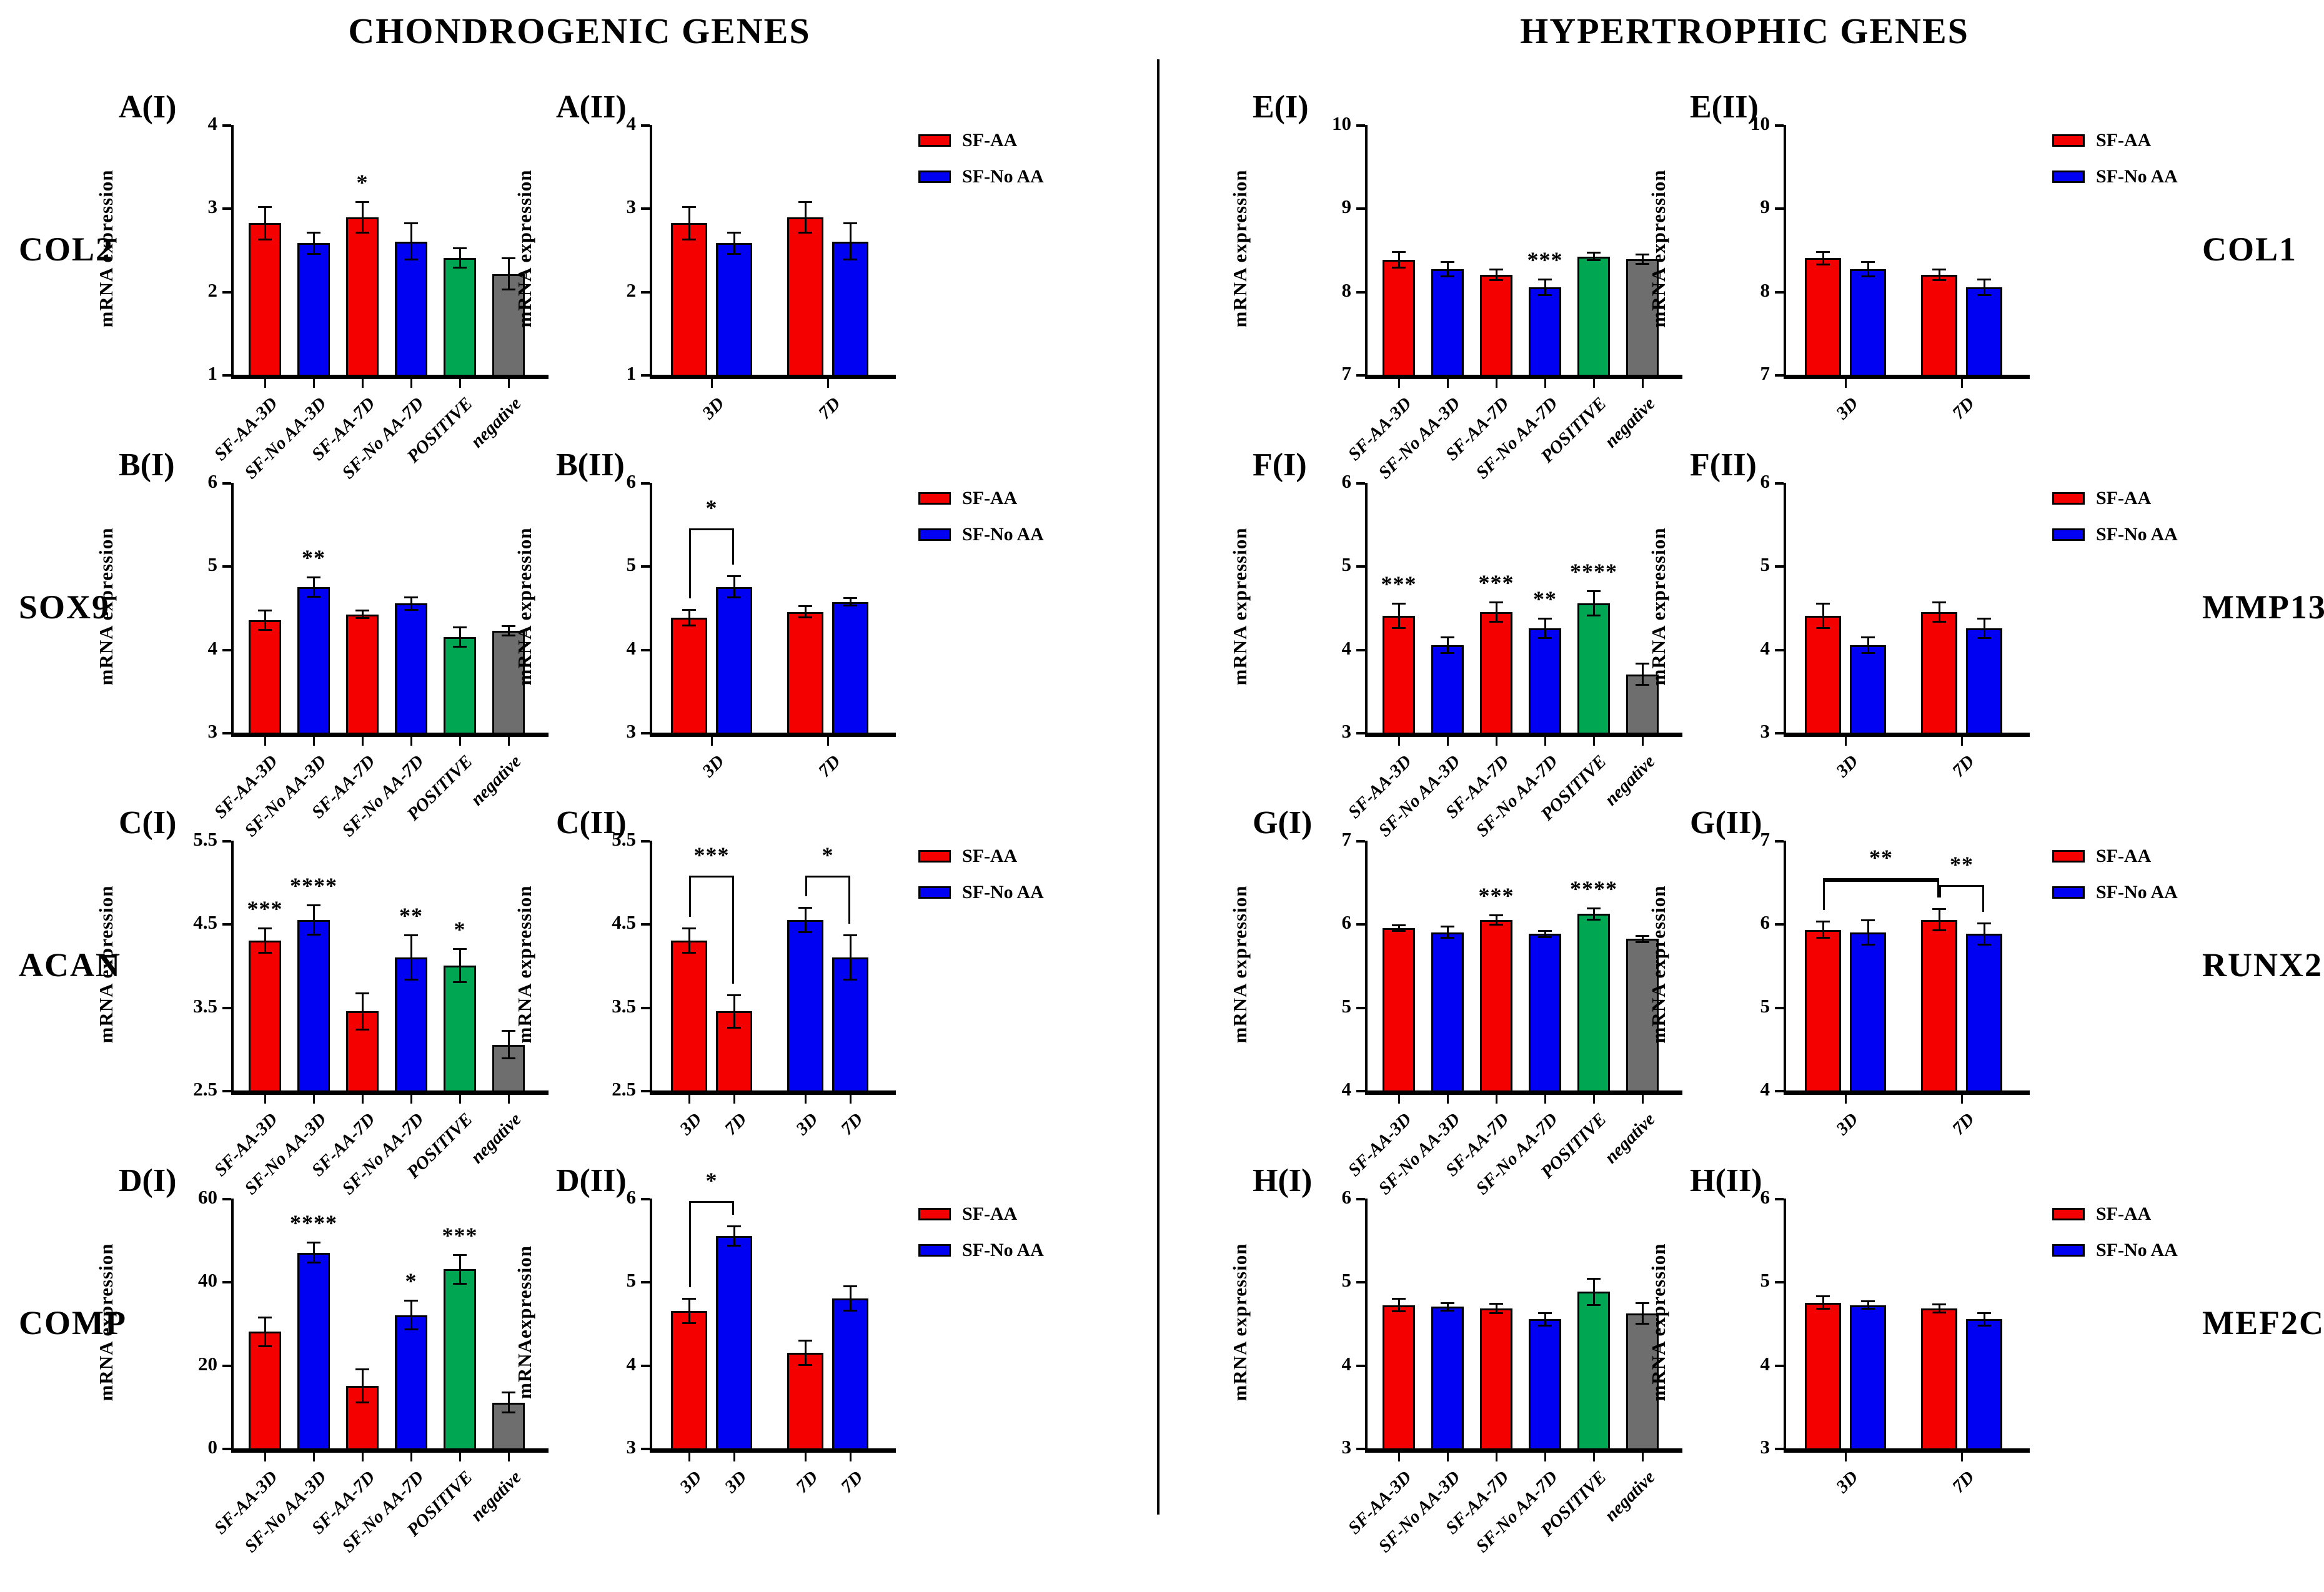  I want to click on legend-swatch-red, so click(935, 1214).